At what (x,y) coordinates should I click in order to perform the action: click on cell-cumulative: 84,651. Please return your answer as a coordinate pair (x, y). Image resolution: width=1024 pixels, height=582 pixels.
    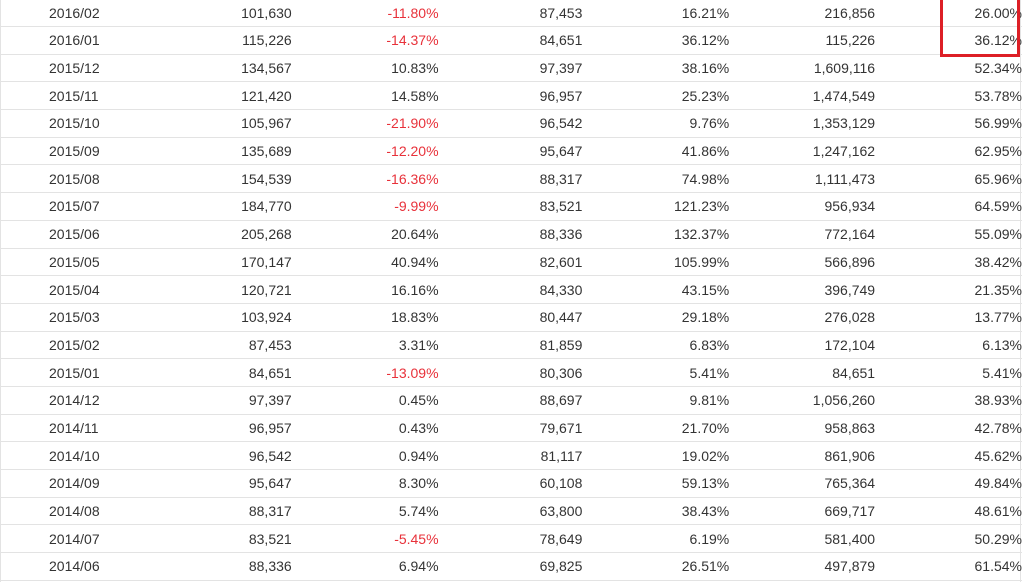
    Looking at the image, I should click on (802, 372).